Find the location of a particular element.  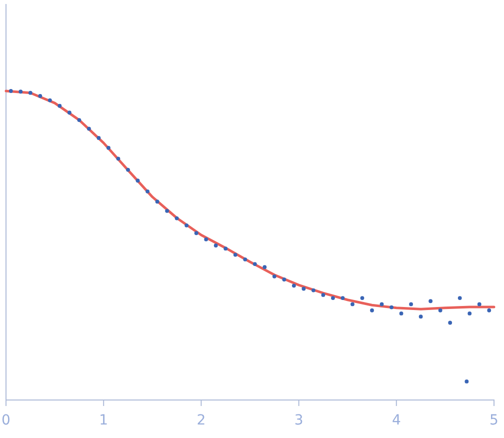

x-tick-label: 1 is located at coordinates (103, 420).